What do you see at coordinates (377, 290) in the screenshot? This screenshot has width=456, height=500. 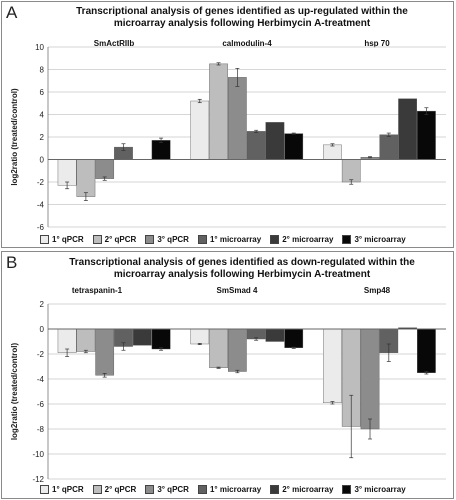 I see `gene-label: Smp48` at bounding box center [377, 290].